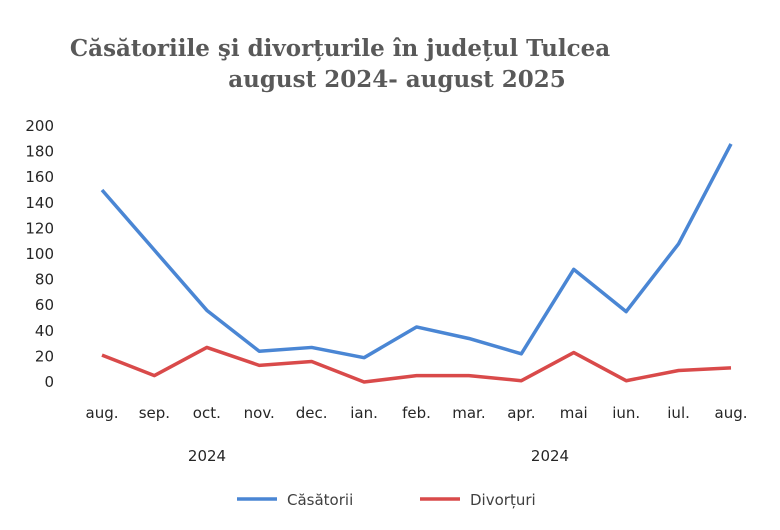 This screenshot has width=780, height=530. What do you see at coordinates (626, 413) in the screenshot?
I see `x-tick-label: iun.` at bounding box center [626, 413].